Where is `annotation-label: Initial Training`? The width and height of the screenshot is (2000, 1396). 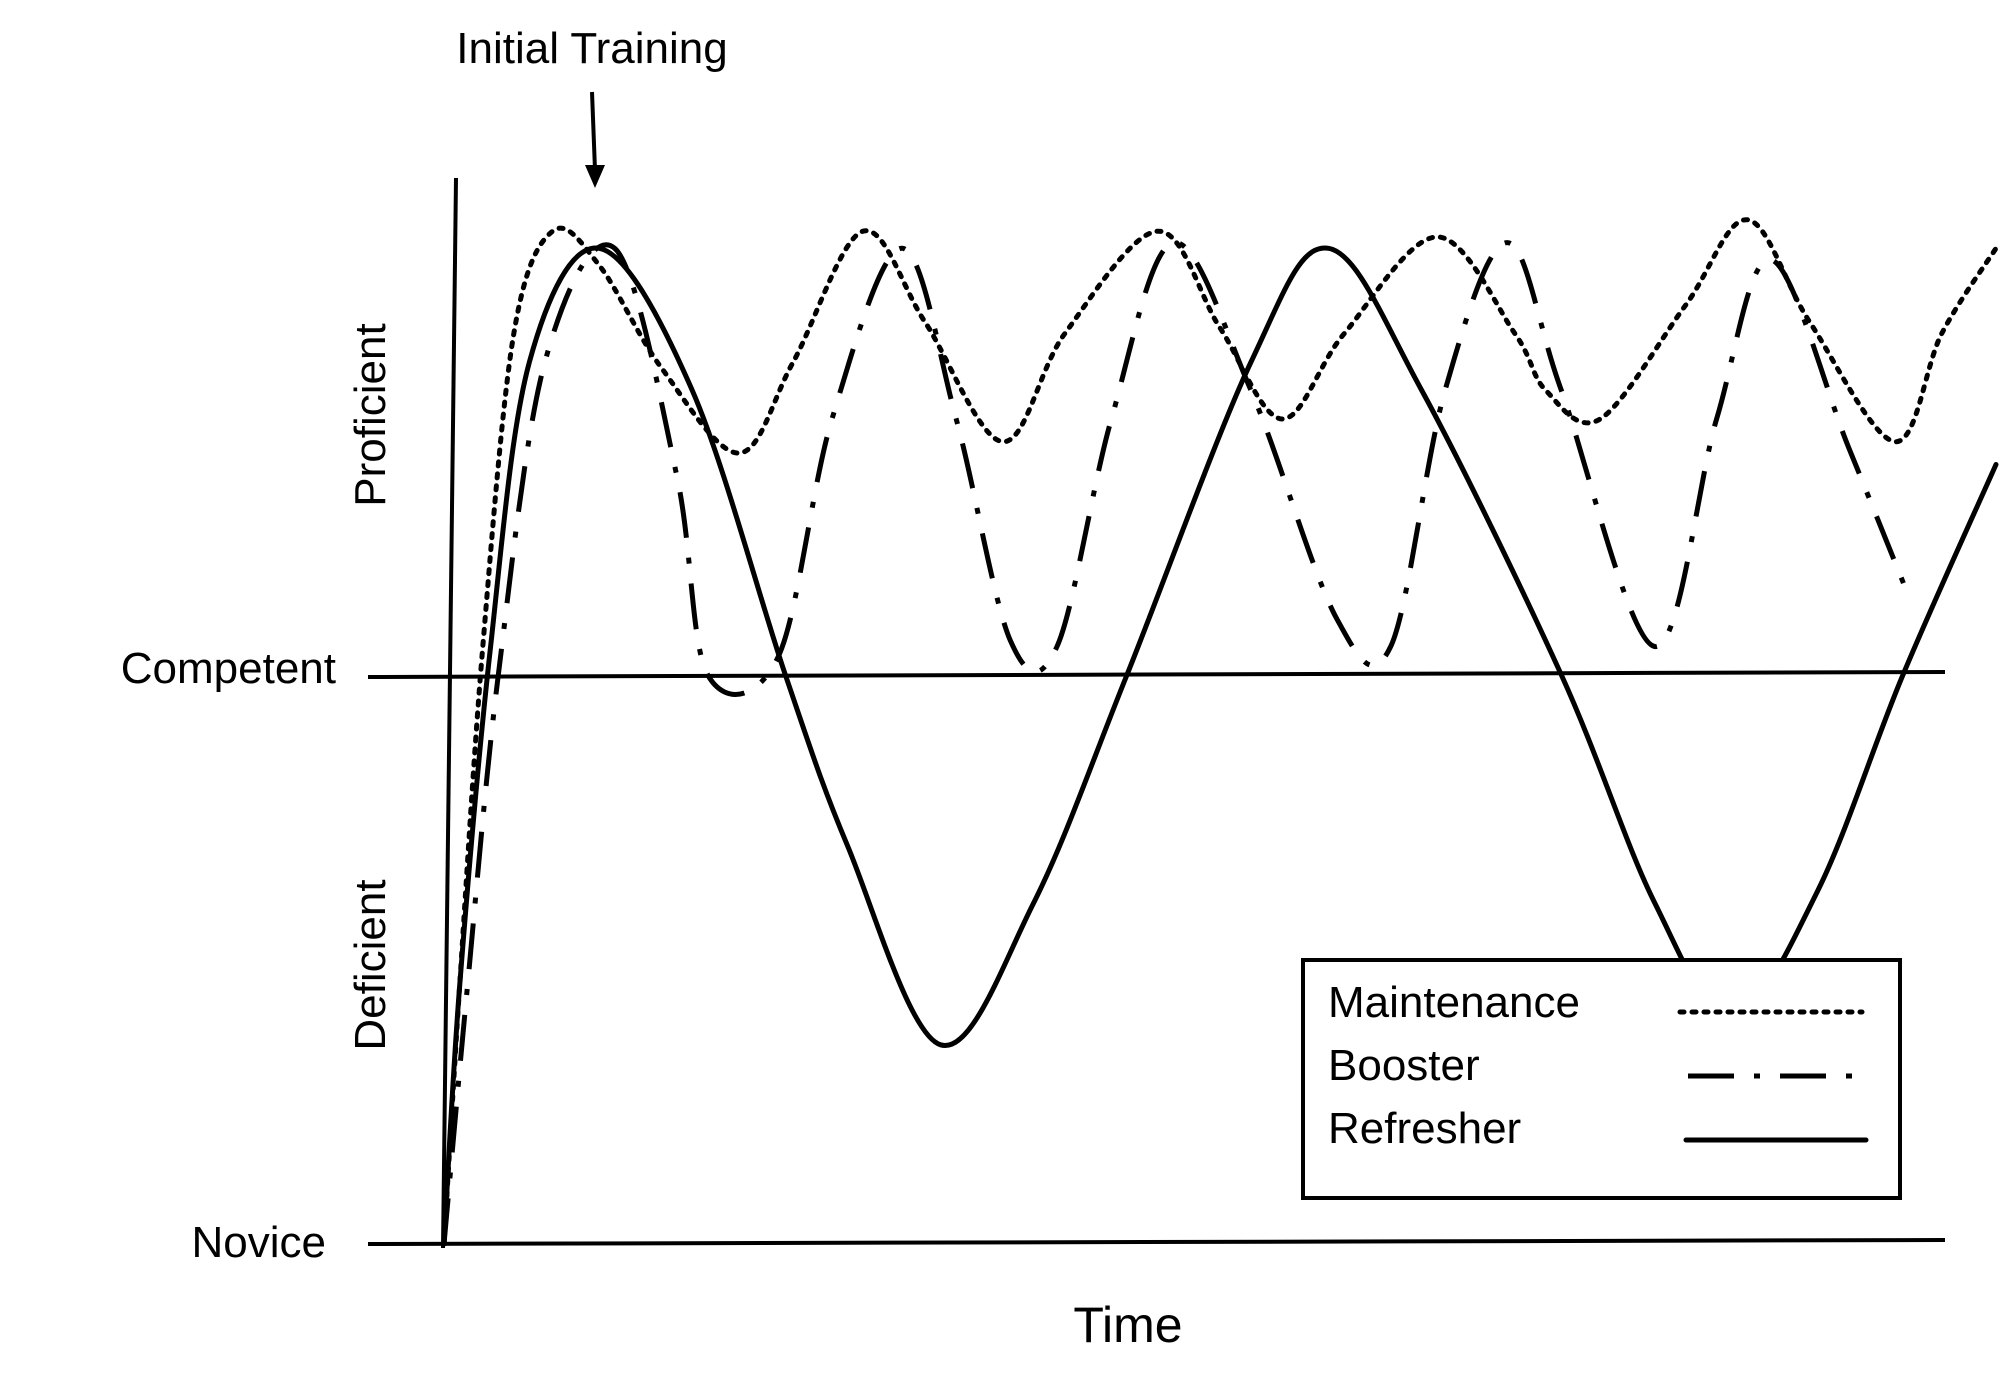
annotation-label: Initial Training is located at coordinates (591, 48).